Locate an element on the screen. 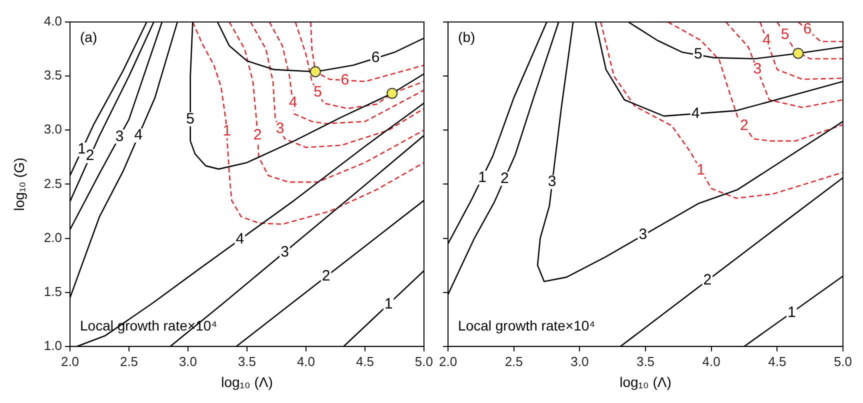 The height and width of the screenshot is (403, 863). y-tick-label: 2.5 is located at coordinates (53, 183).